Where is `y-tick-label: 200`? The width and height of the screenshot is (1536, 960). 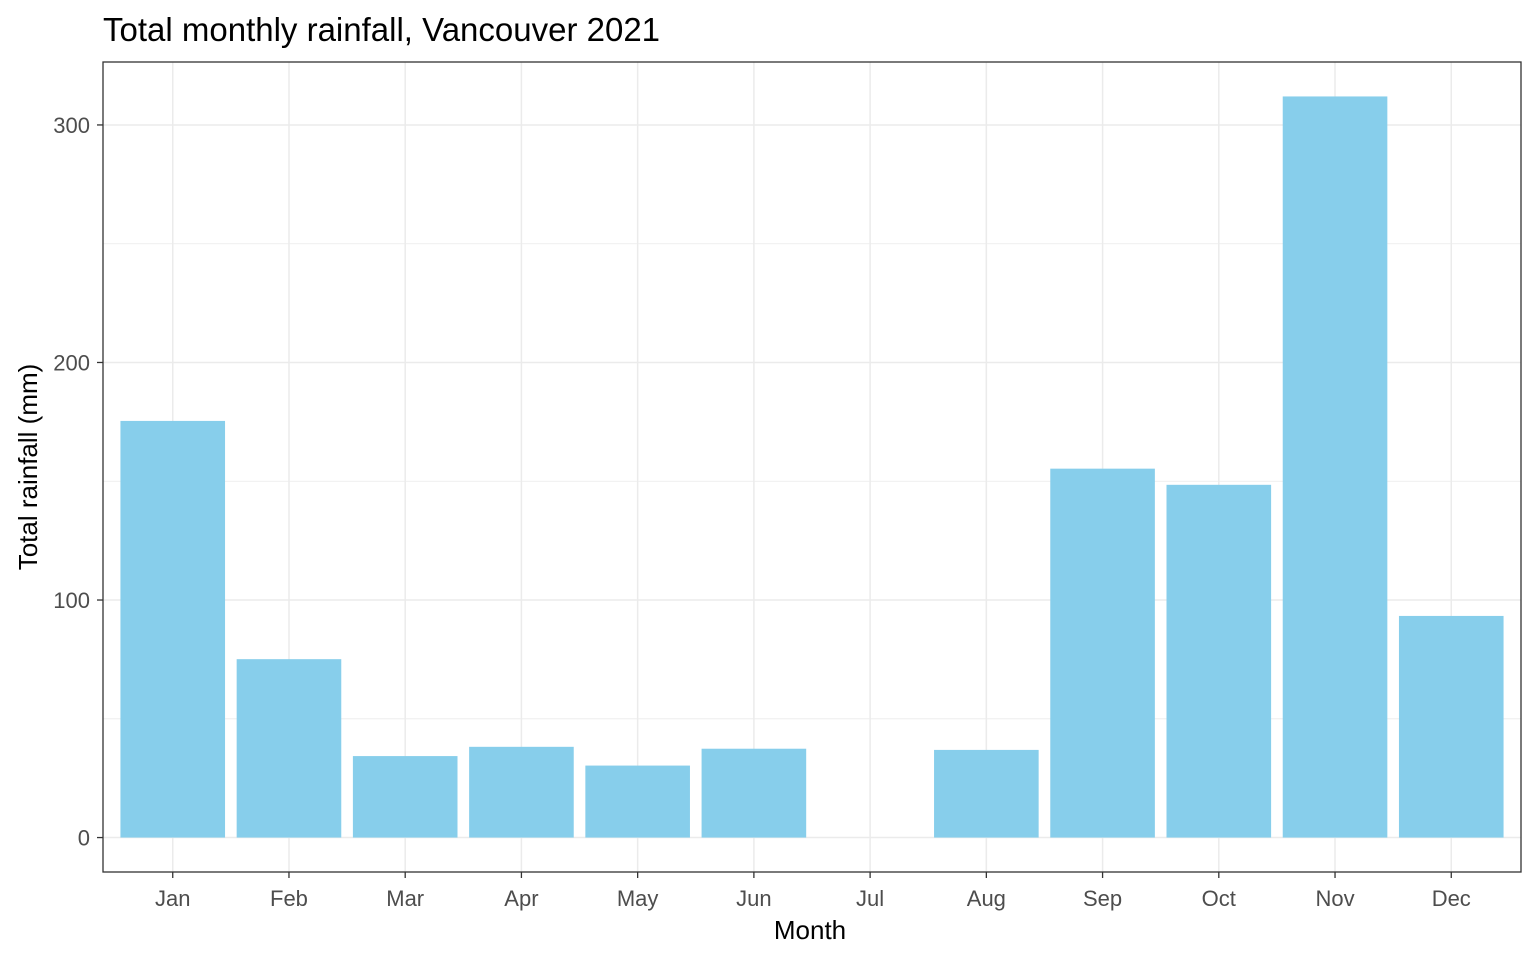
y-tick-label: 200 is located at coordinates (71, 362).